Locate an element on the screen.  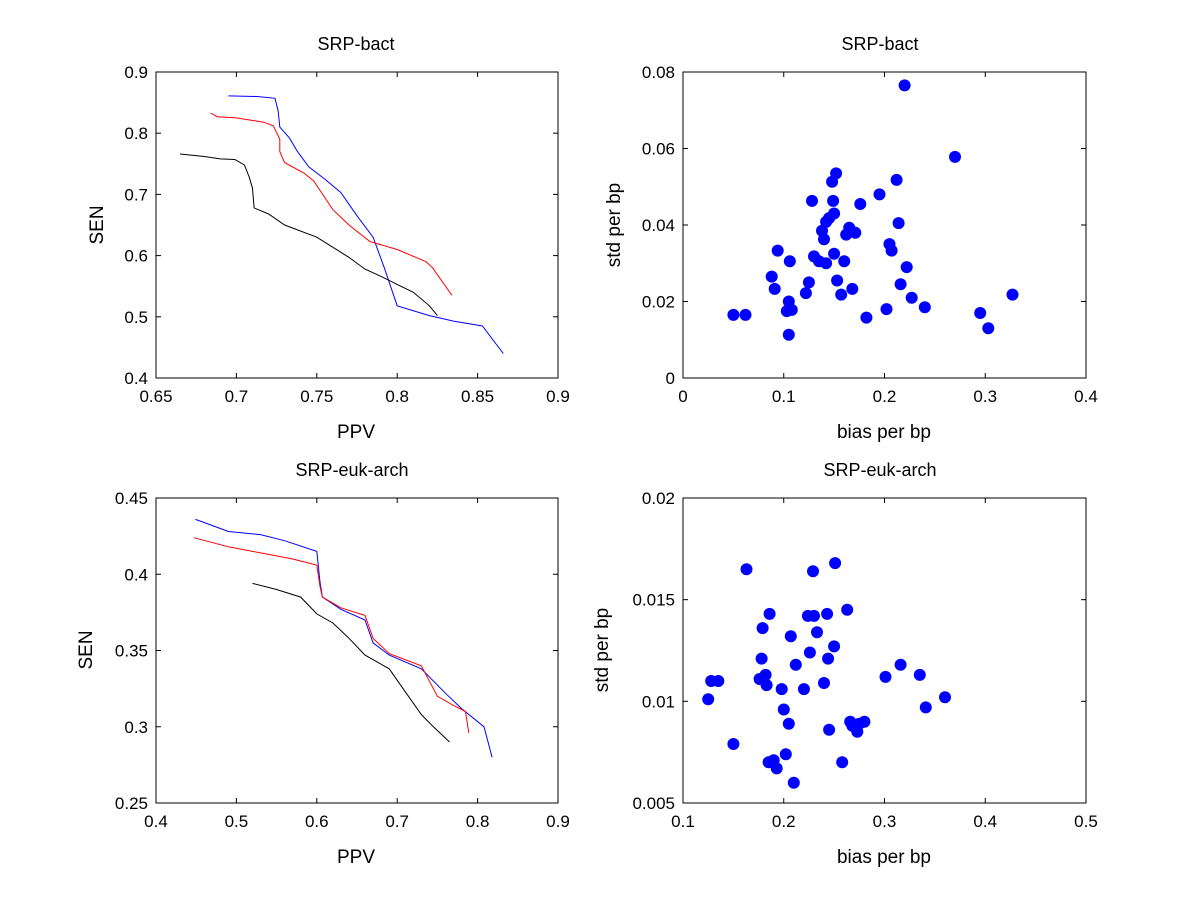
y-tick-label: 0.35 is located at coordinates (131, 651).